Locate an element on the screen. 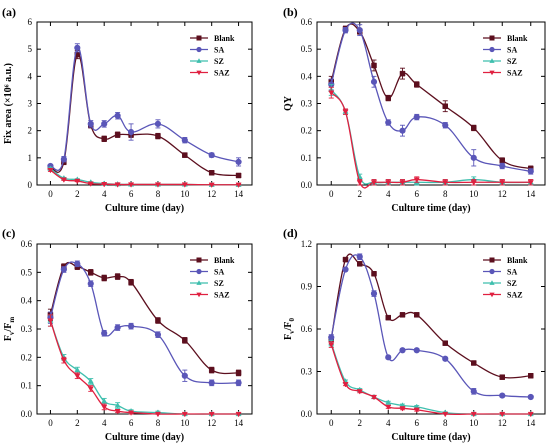 The width and height of the screenshot is (550, 447). y-tick-label: 0.0 is located at coordinates (27, 414).